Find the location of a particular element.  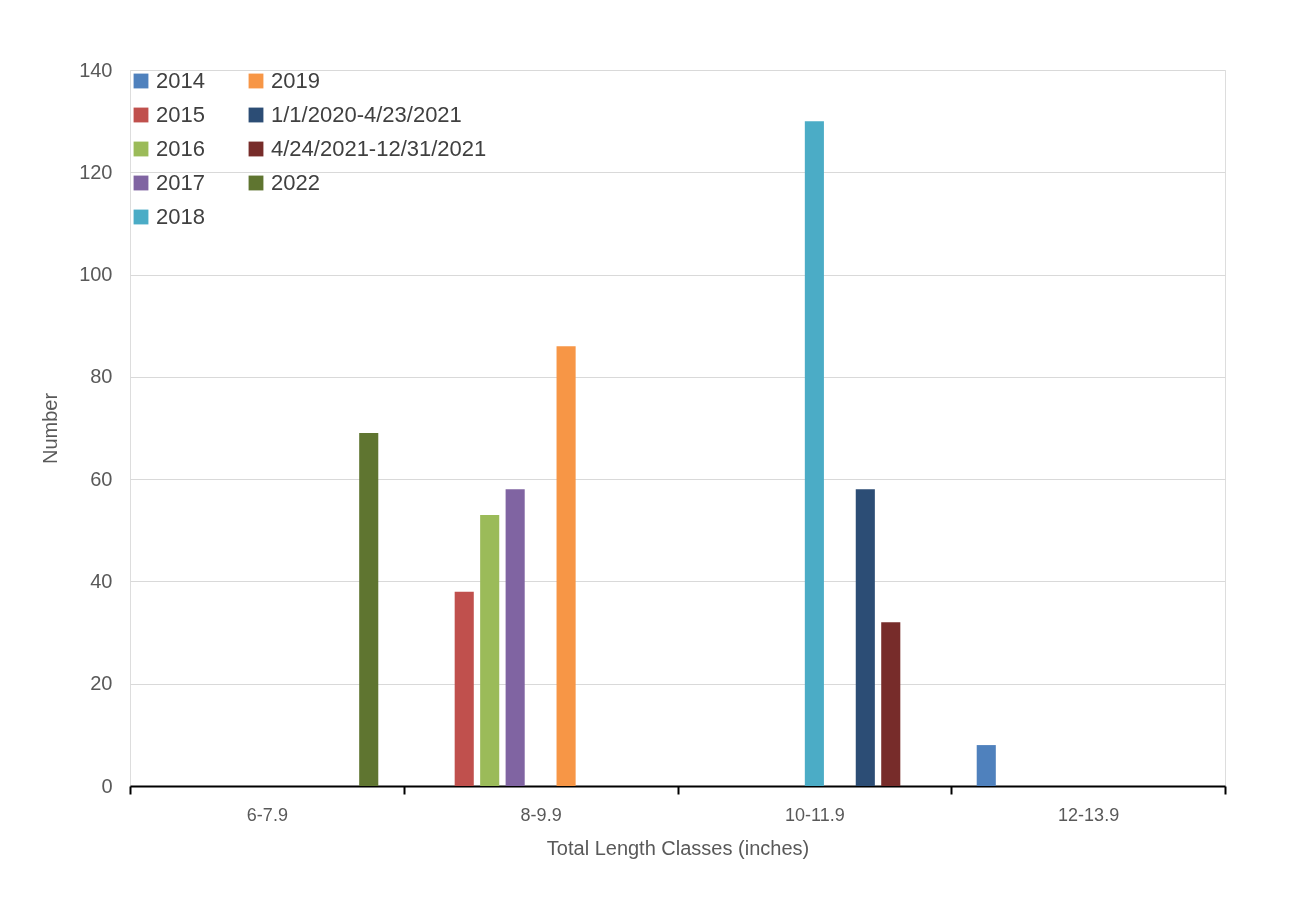

legend-label: 2014 is located at coordinates (180, 80).